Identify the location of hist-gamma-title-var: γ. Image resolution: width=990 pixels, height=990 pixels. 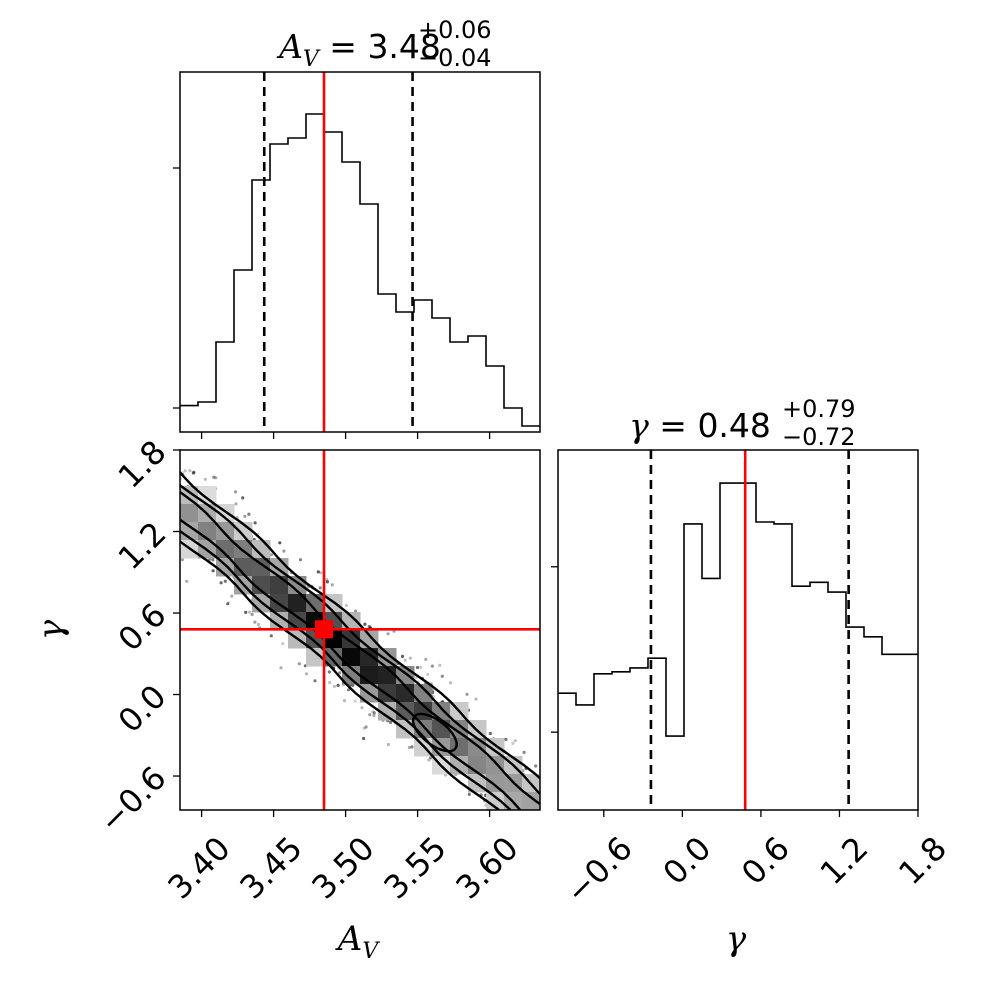
(639, 425).